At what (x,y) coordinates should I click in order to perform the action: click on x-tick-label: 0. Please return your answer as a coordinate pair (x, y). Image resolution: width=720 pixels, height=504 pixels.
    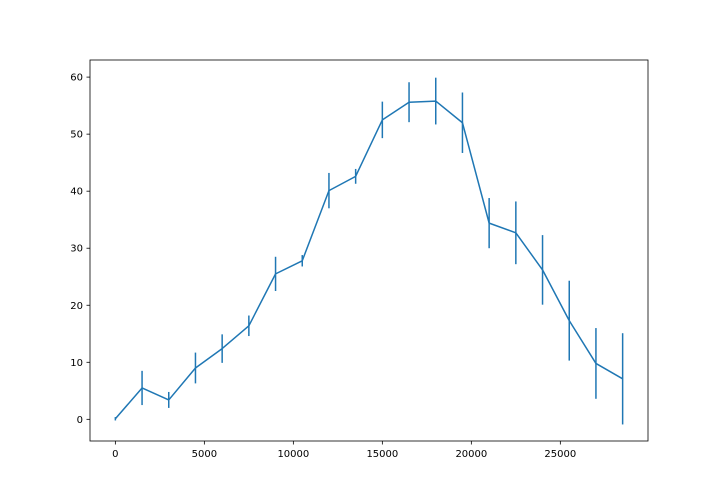
    Looking at the image, I should click on (115, 454).